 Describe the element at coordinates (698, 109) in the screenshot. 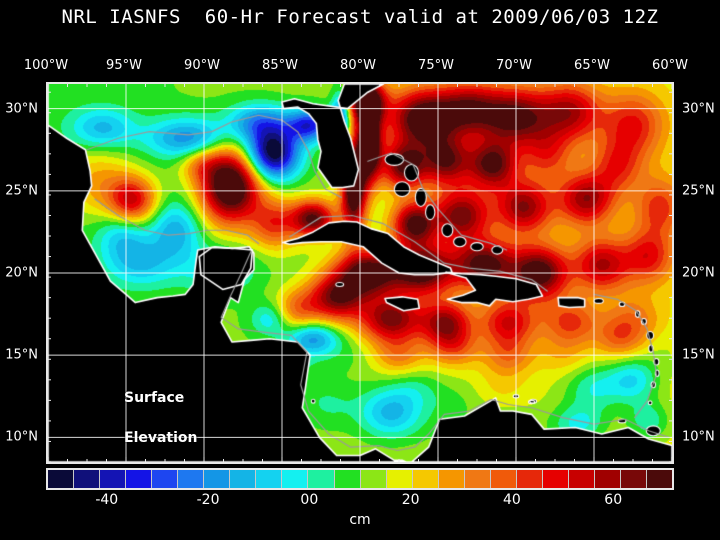

I see `lat-tick-label-right-0: 30°N` at that location.